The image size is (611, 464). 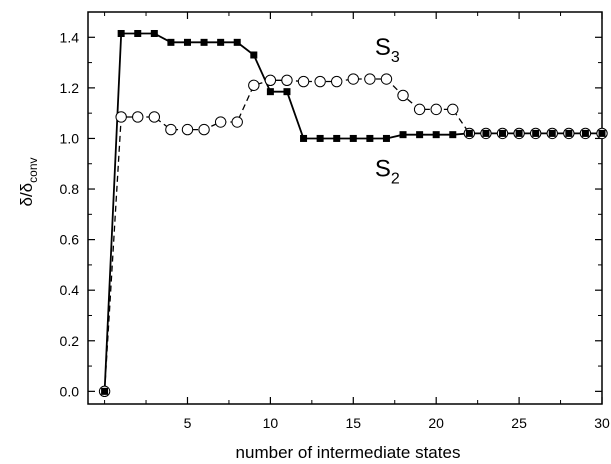 What do you see at coordinates (26, 195) in the screenshot?
I see `y-axis-title-main: δ/δ` at bounding box center [26, 195].